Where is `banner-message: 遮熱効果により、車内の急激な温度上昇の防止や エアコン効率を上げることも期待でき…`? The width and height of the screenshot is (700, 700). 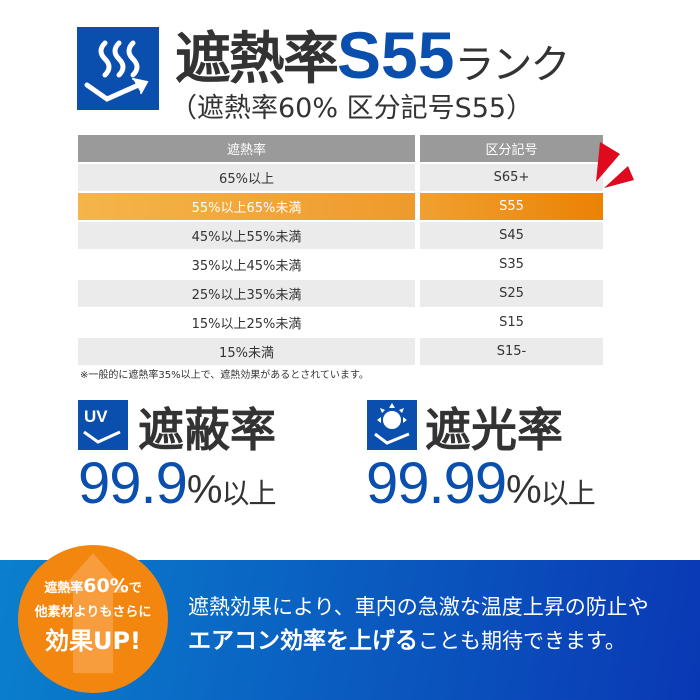
banner-message: 遮熱効果により、車内の急激な温度上昇の防止や エアコン効率を上げることも期待でき… is located at coordinates (418, 624).